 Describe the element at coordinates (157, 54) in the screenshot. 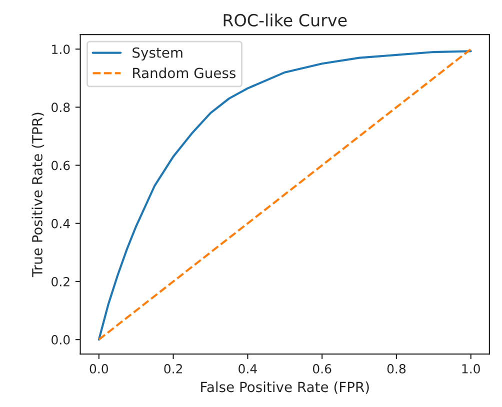

I see `legend-label: System` at that location.